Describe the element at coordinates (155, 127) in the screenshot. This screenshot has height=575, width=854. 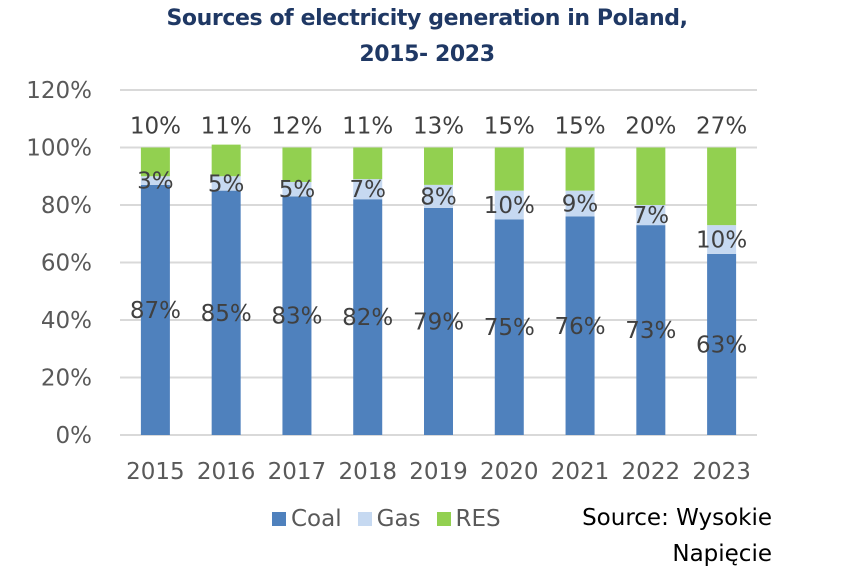
I see `data-label-res-2015: 10%` at that location.